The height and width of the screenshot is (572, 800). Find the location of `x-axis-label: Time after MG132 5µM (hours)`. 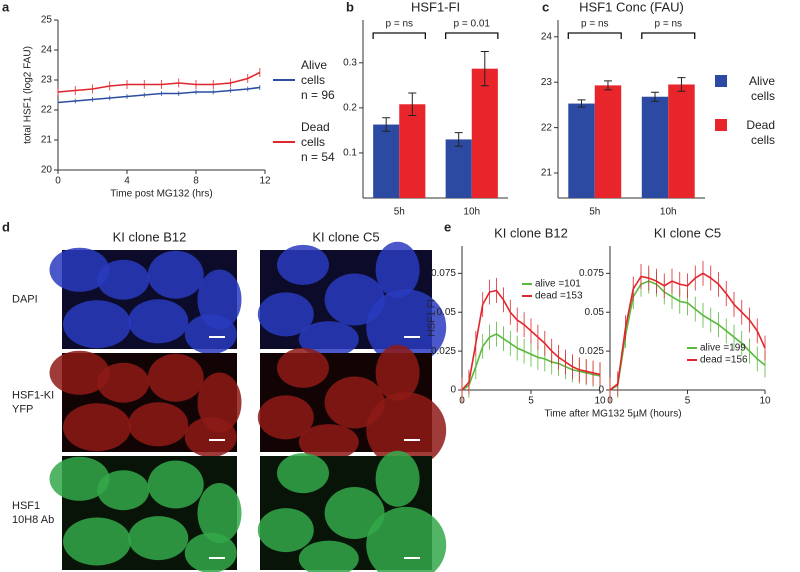

x-axis-label: Time after MG132 5µM (hours) is located at coordinates (612, 414).